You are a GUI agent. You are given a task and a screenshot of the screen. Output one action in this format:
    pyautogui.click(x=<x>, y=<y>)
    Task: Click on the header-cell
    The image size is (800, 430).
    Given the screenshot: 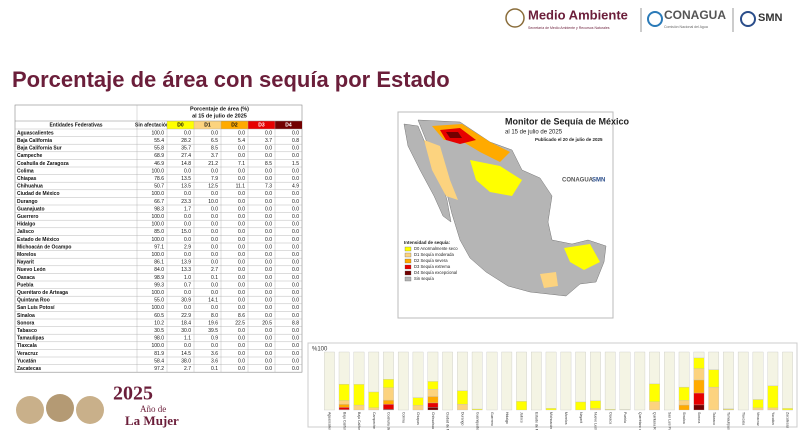 What is the action you would take?
    pyautogui.click(x=288, y=125)
    